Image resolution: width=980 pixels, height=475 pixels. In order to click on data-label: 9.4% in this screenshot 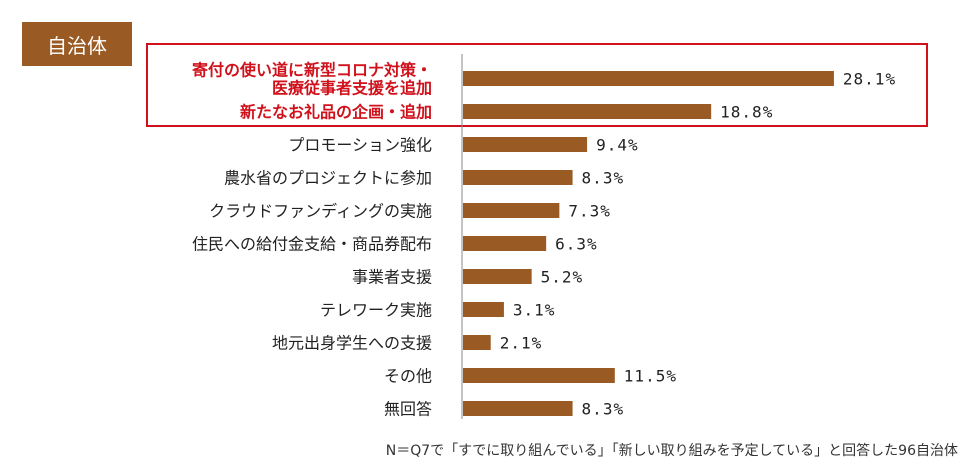, I will do `click(617, 145)`.